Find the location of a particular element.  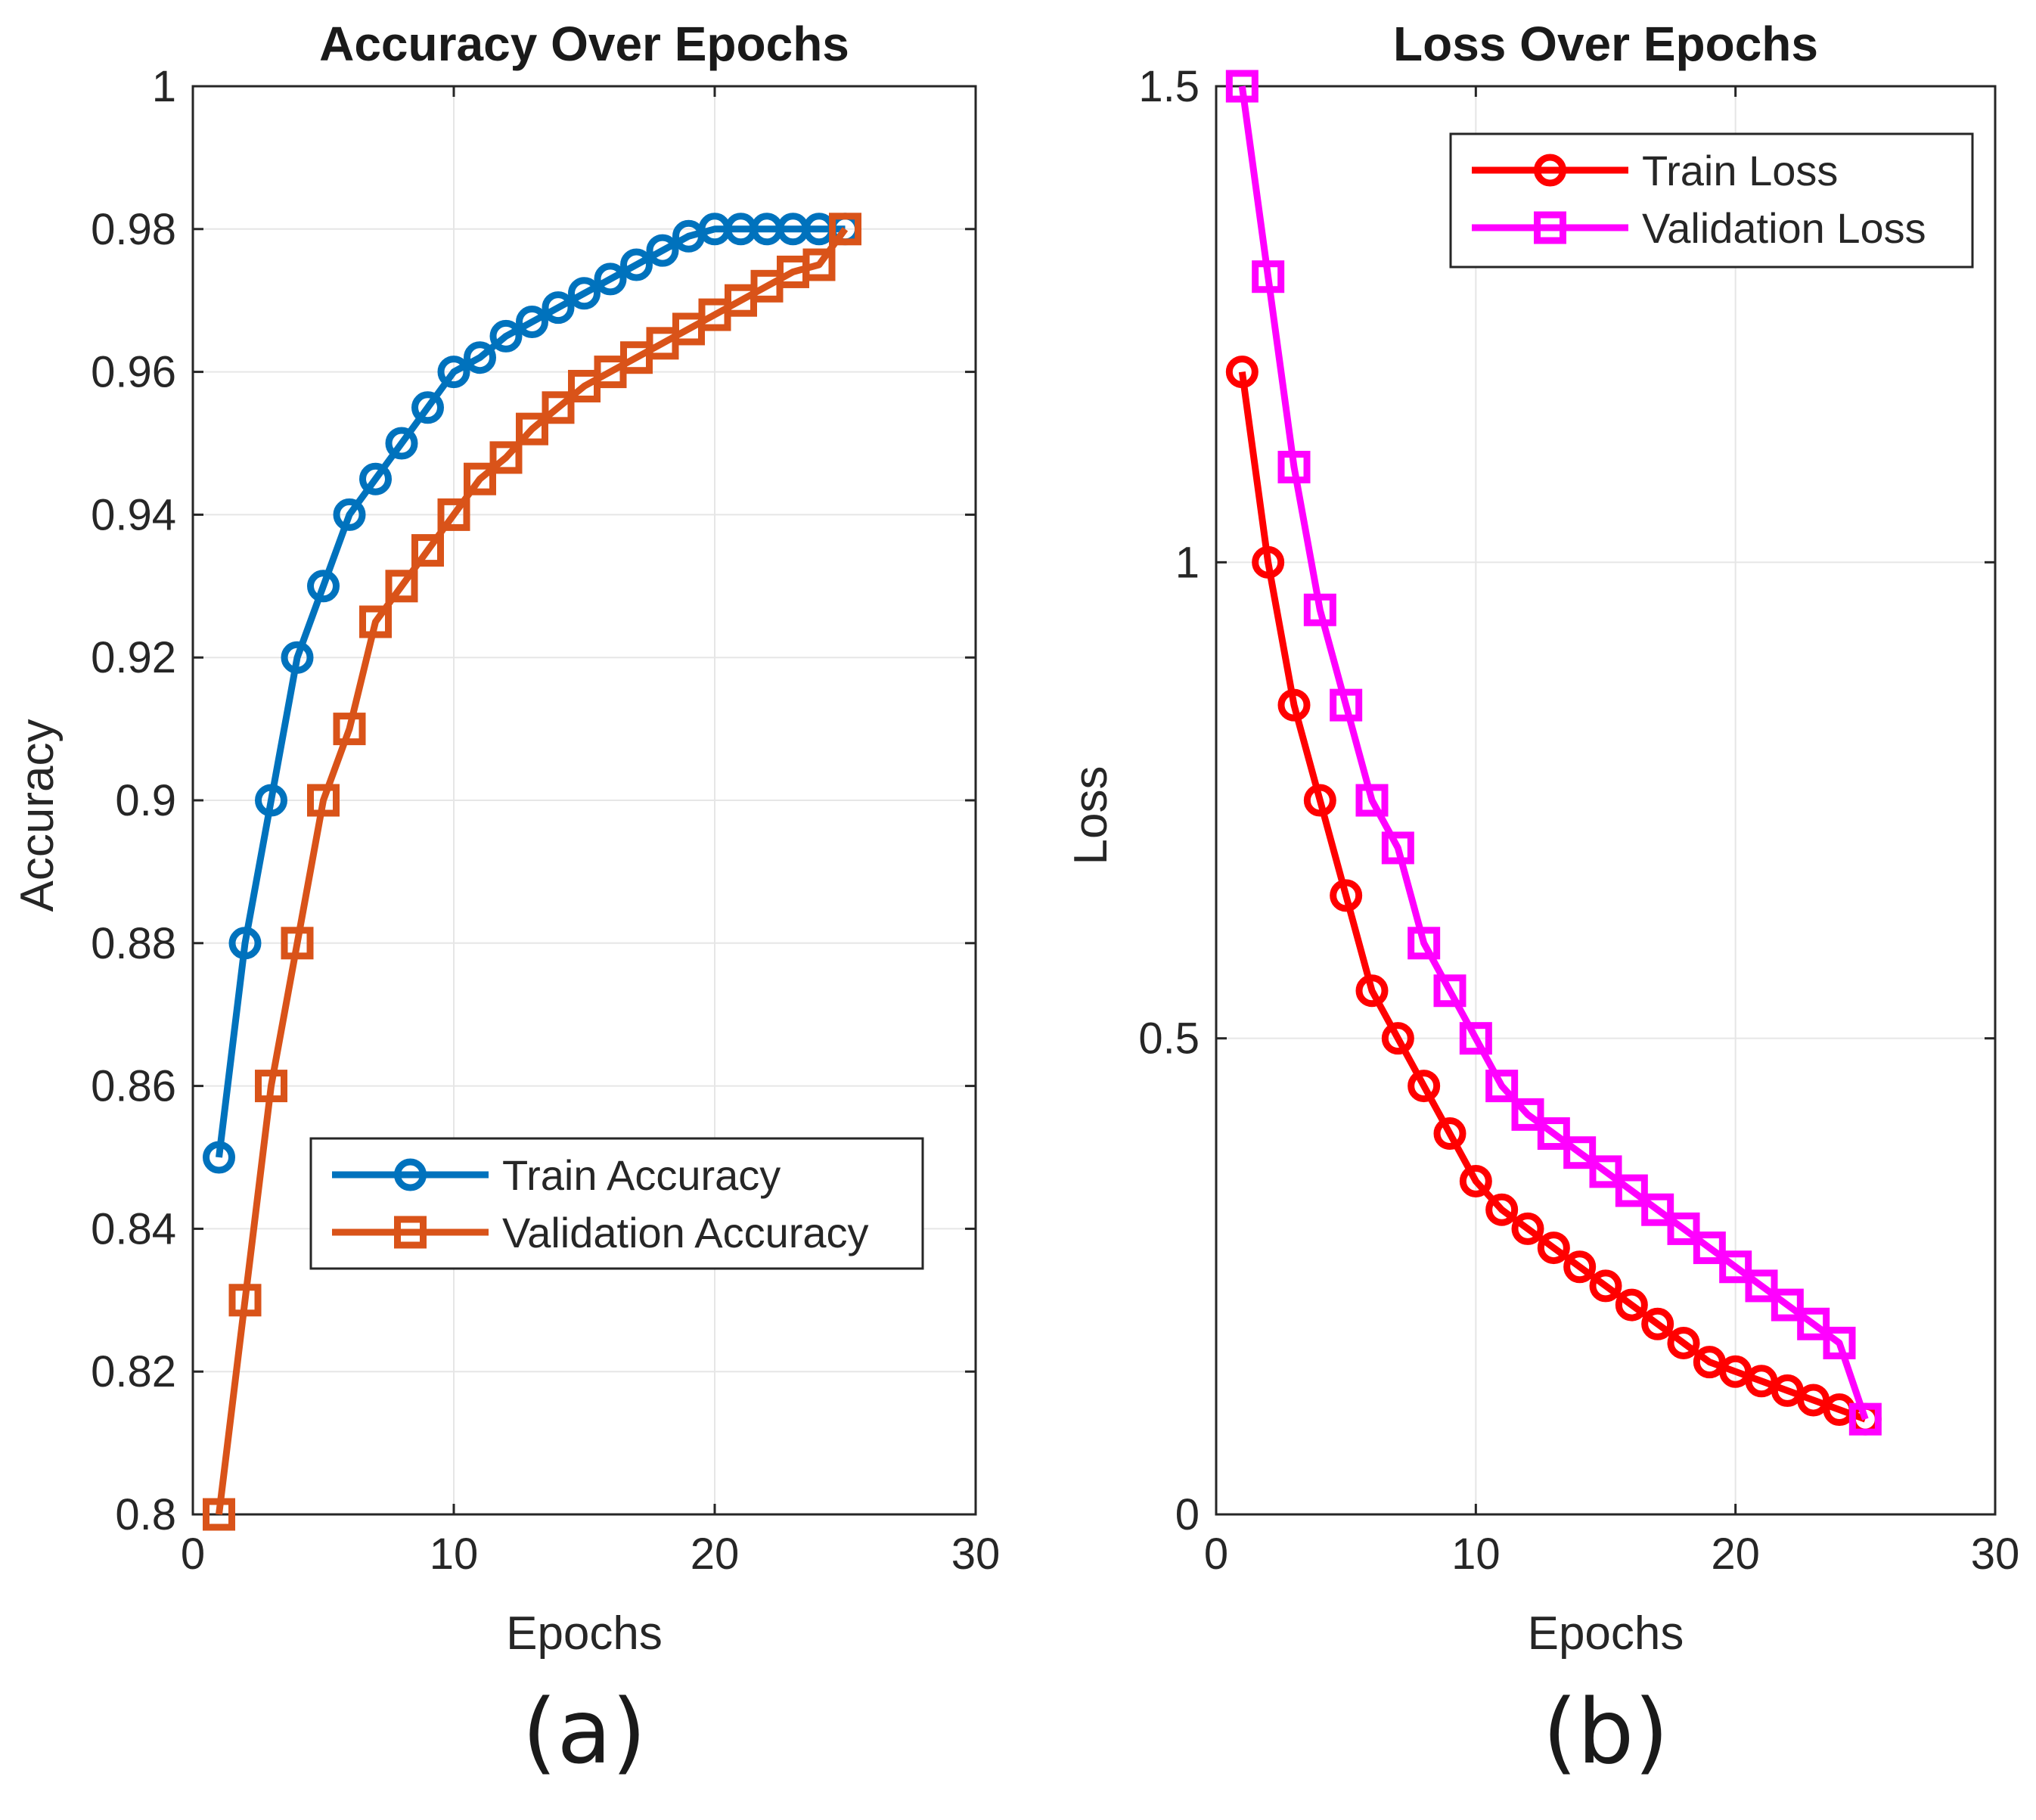

chart-title: Loss Over Epochs is located at coordinates (1605, 44).